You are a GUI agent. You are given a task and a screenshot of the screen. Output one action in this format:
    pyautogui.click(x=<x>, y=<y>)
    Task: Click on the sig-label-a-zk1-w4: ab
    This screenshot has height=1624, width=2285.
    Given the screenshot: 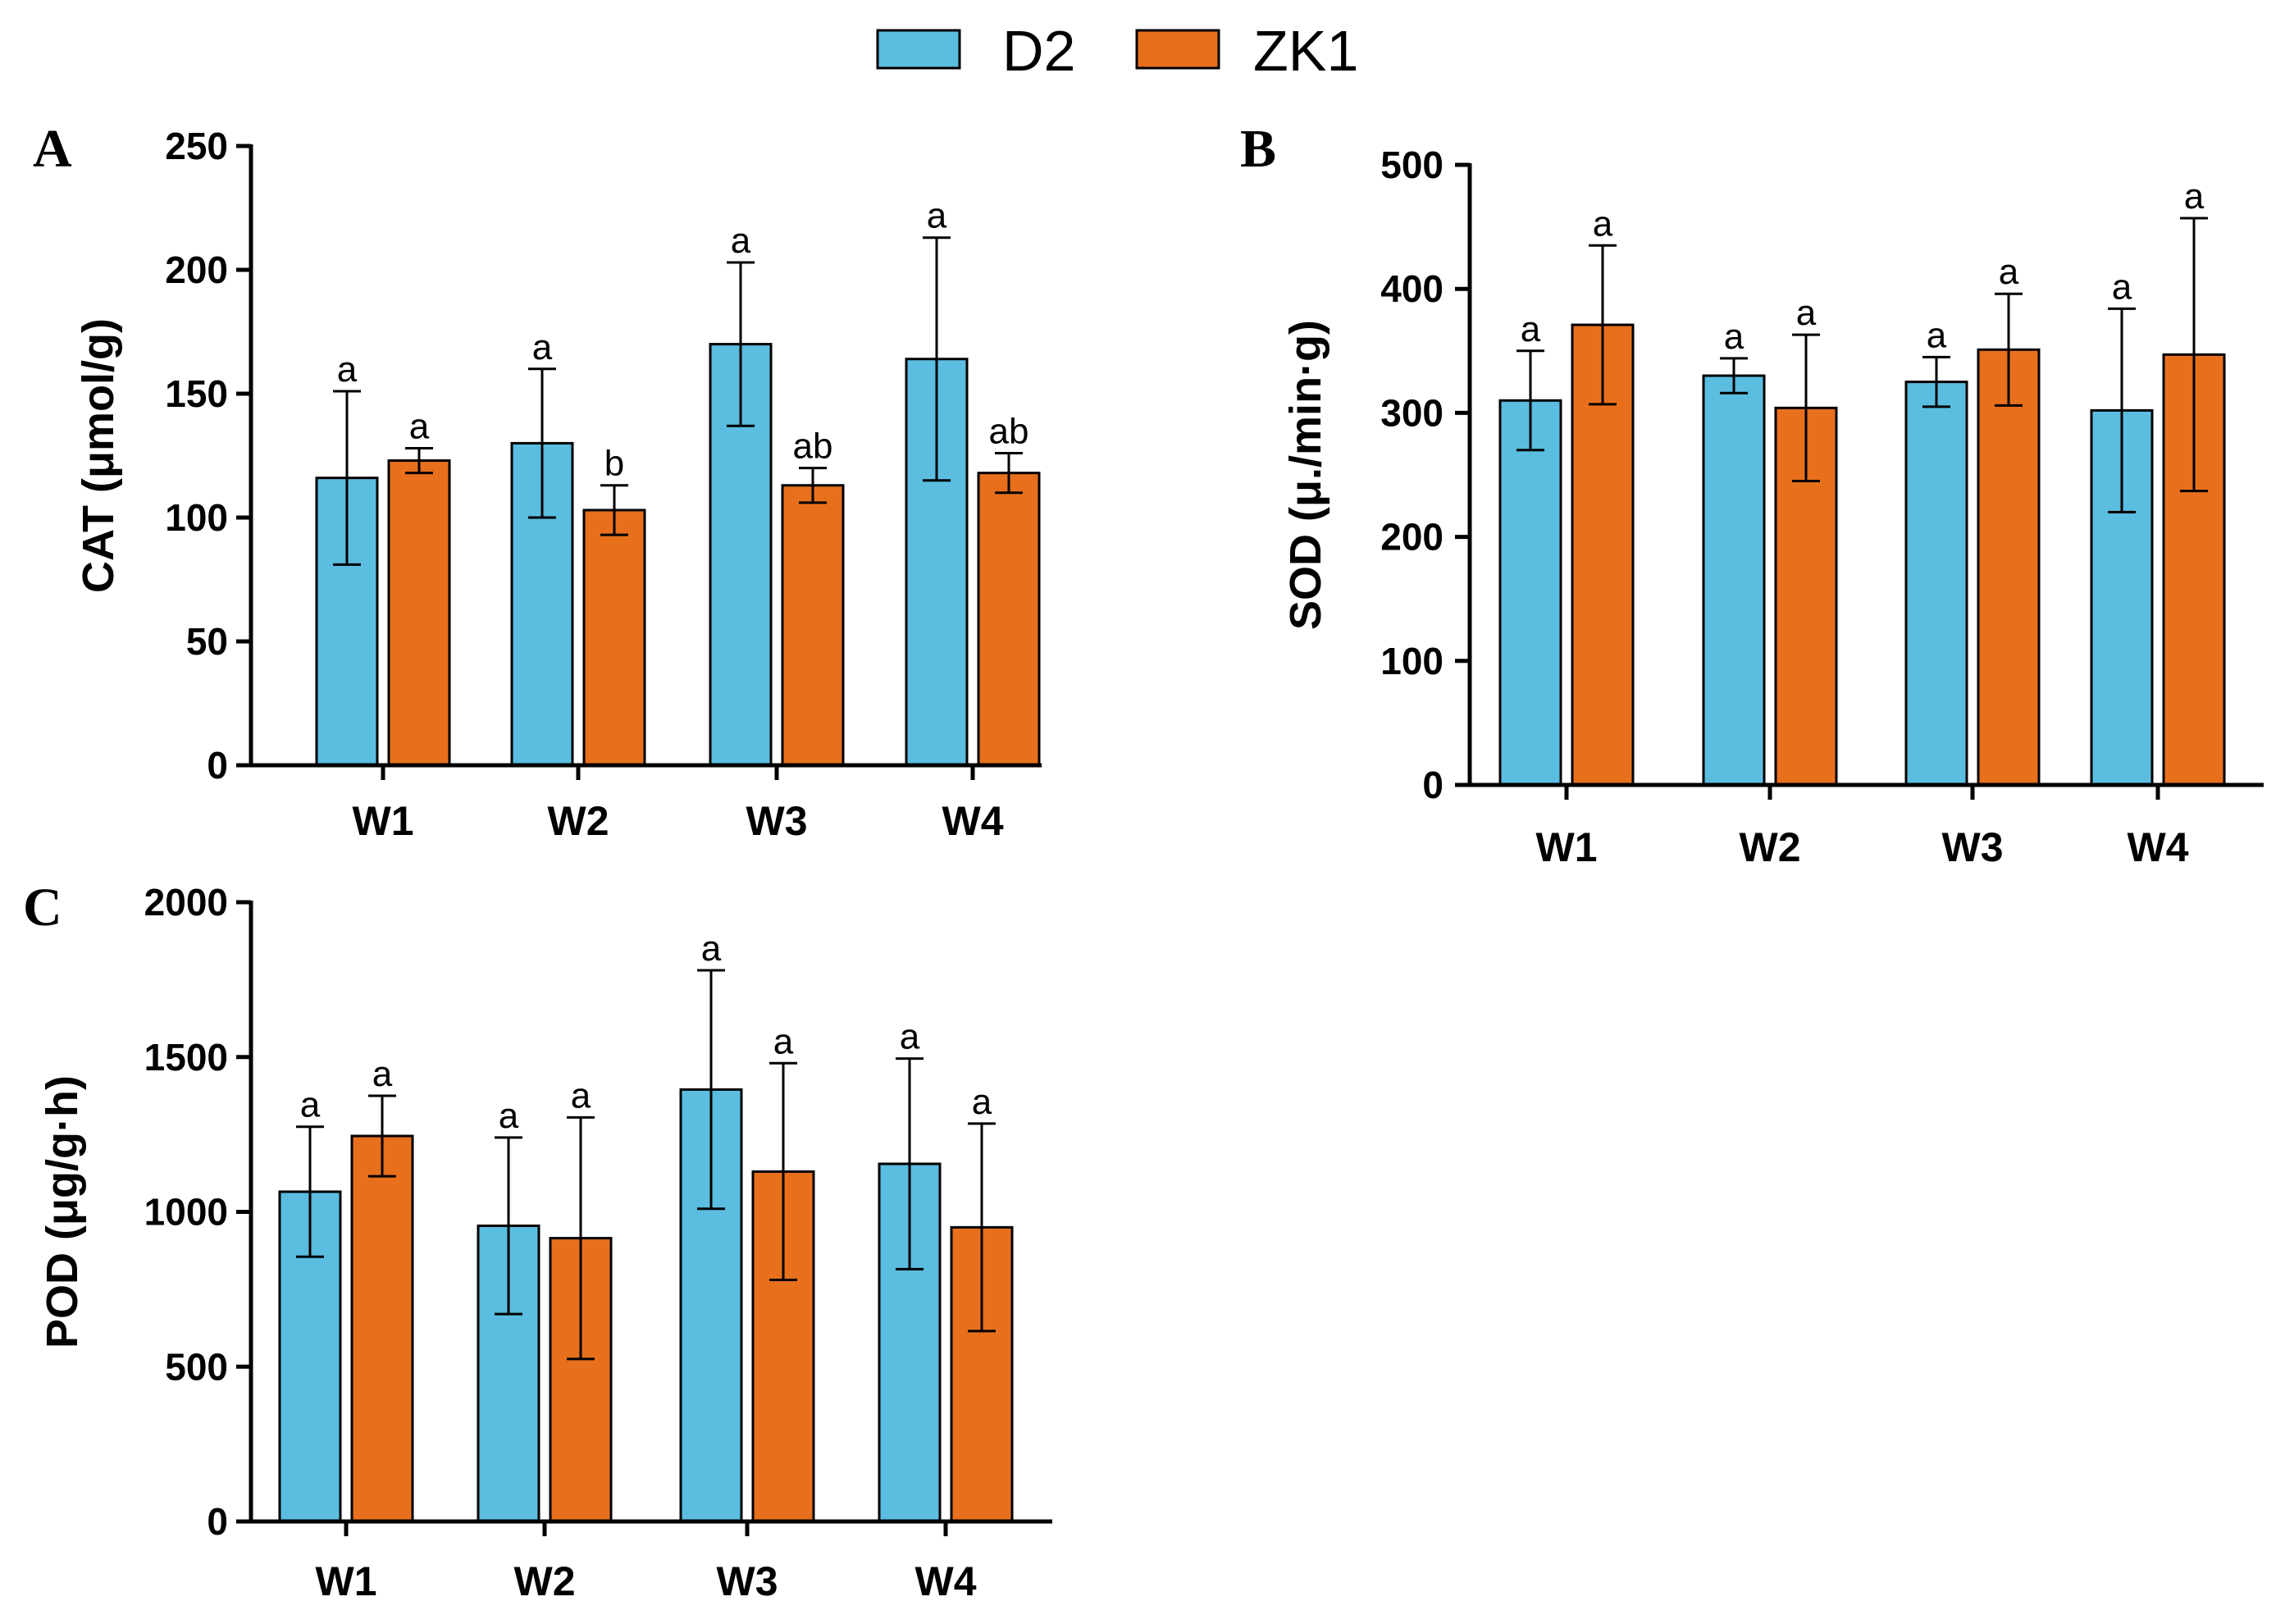 What is the action you would take?
    pyautogui.click(x=1009, y=431)
    